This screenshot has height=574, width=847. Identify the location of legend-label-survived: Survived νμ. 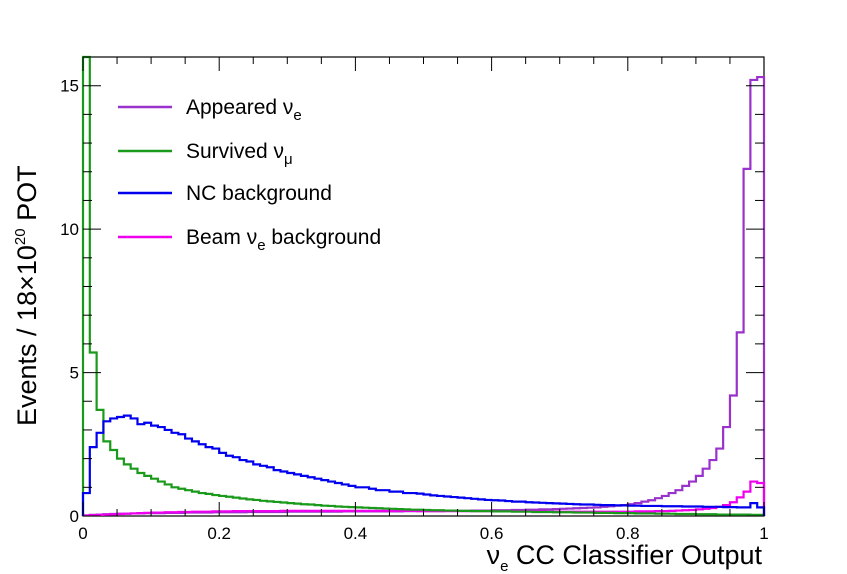
(239, 154).